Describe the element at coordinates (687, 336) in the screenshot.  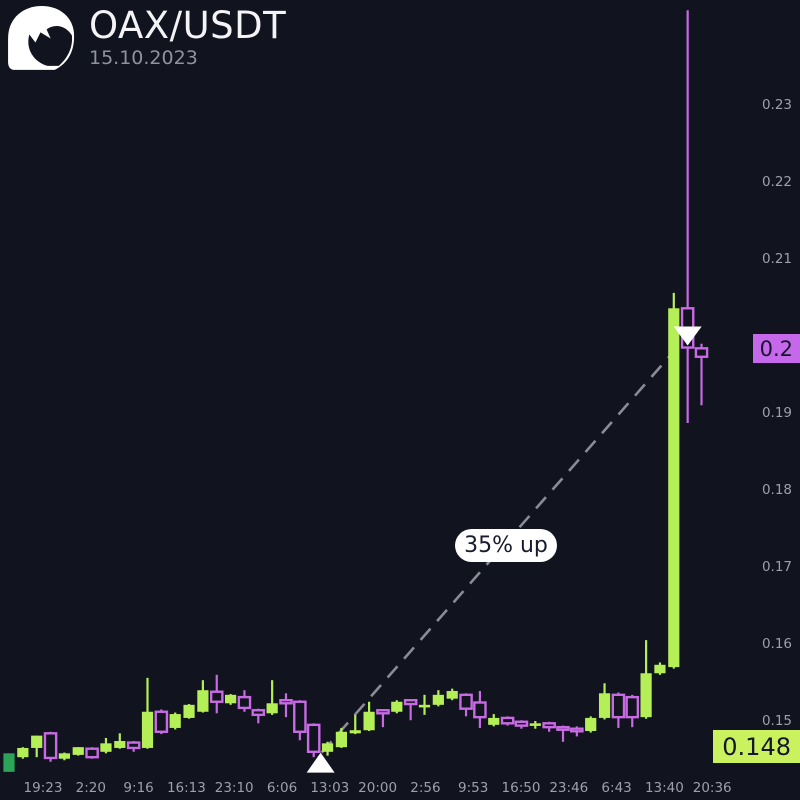
I see `high-marker-triangle-down-icon` at that location.